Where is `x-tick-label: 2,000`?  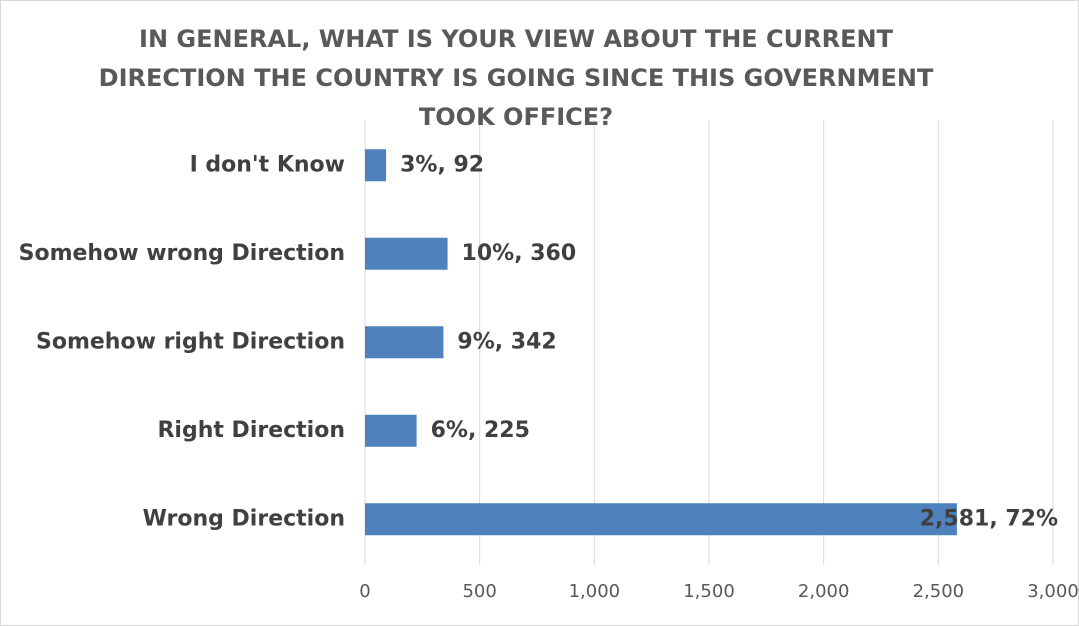
x-tick-label: 2,000 is located at coordinates (824, 591).